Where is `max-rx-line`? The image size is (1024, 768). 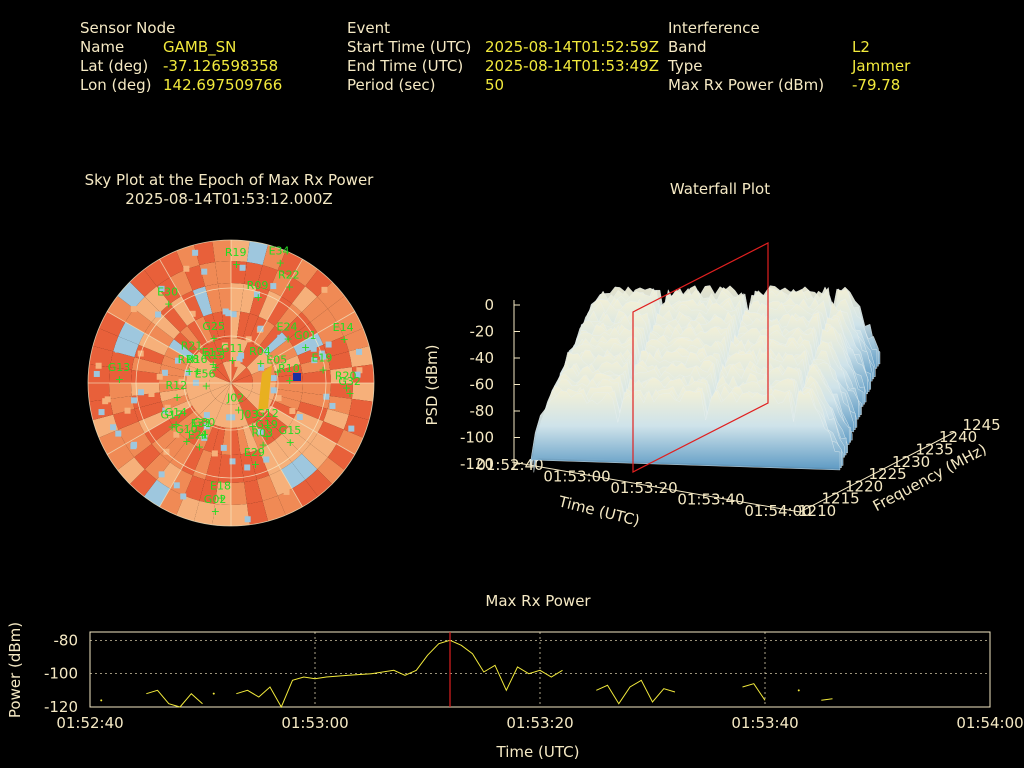 max-rx-line is located at coordinates (636, 692).